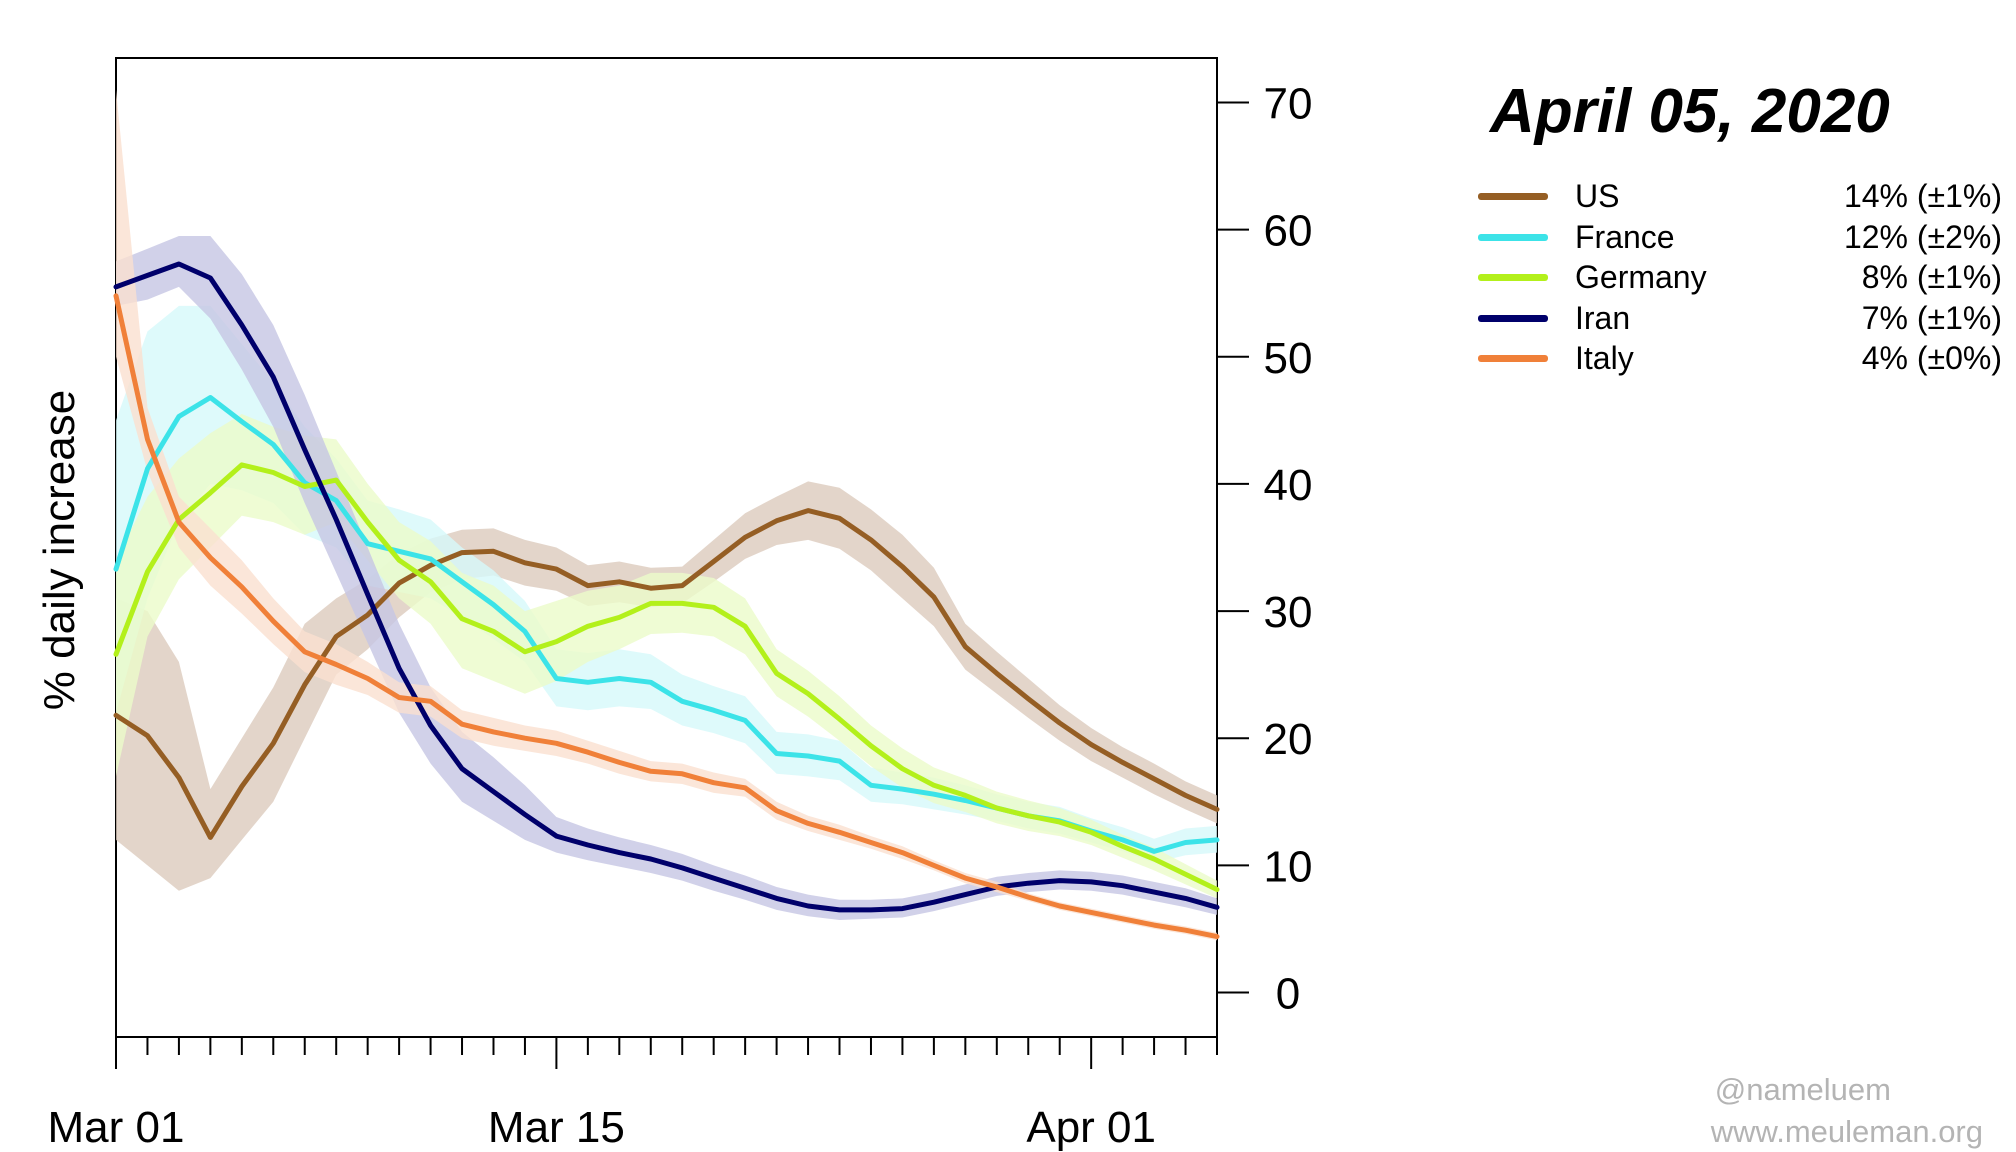 The height and width of the screenshot is (1152, 2016). I want to click on legend-item-us: US 14% (±1%), so click(1743, 196).